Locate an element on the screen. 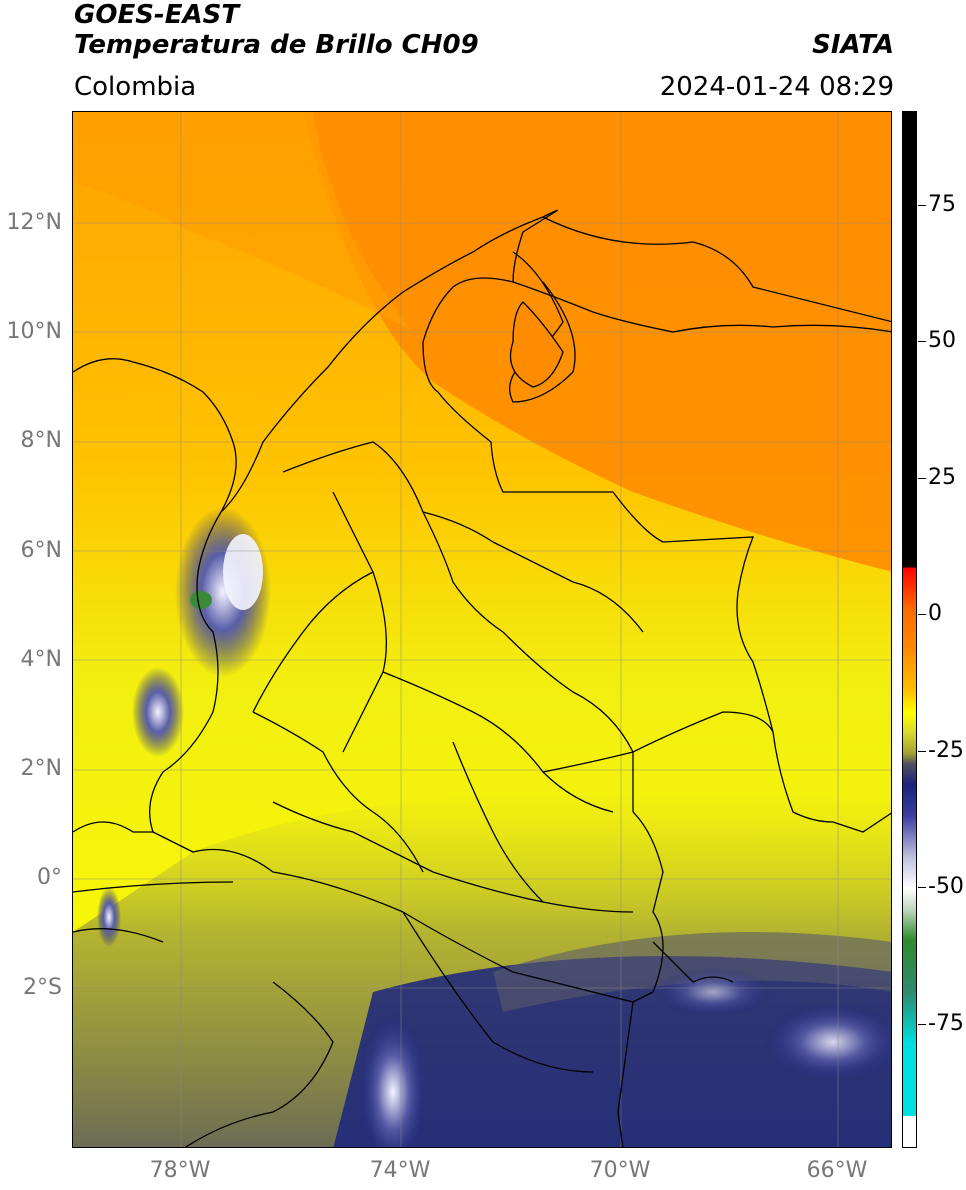 Image resolution: width=966 pixels, height=1190 pixels. lat-label: 2°N is located at coordinates (41, 768).